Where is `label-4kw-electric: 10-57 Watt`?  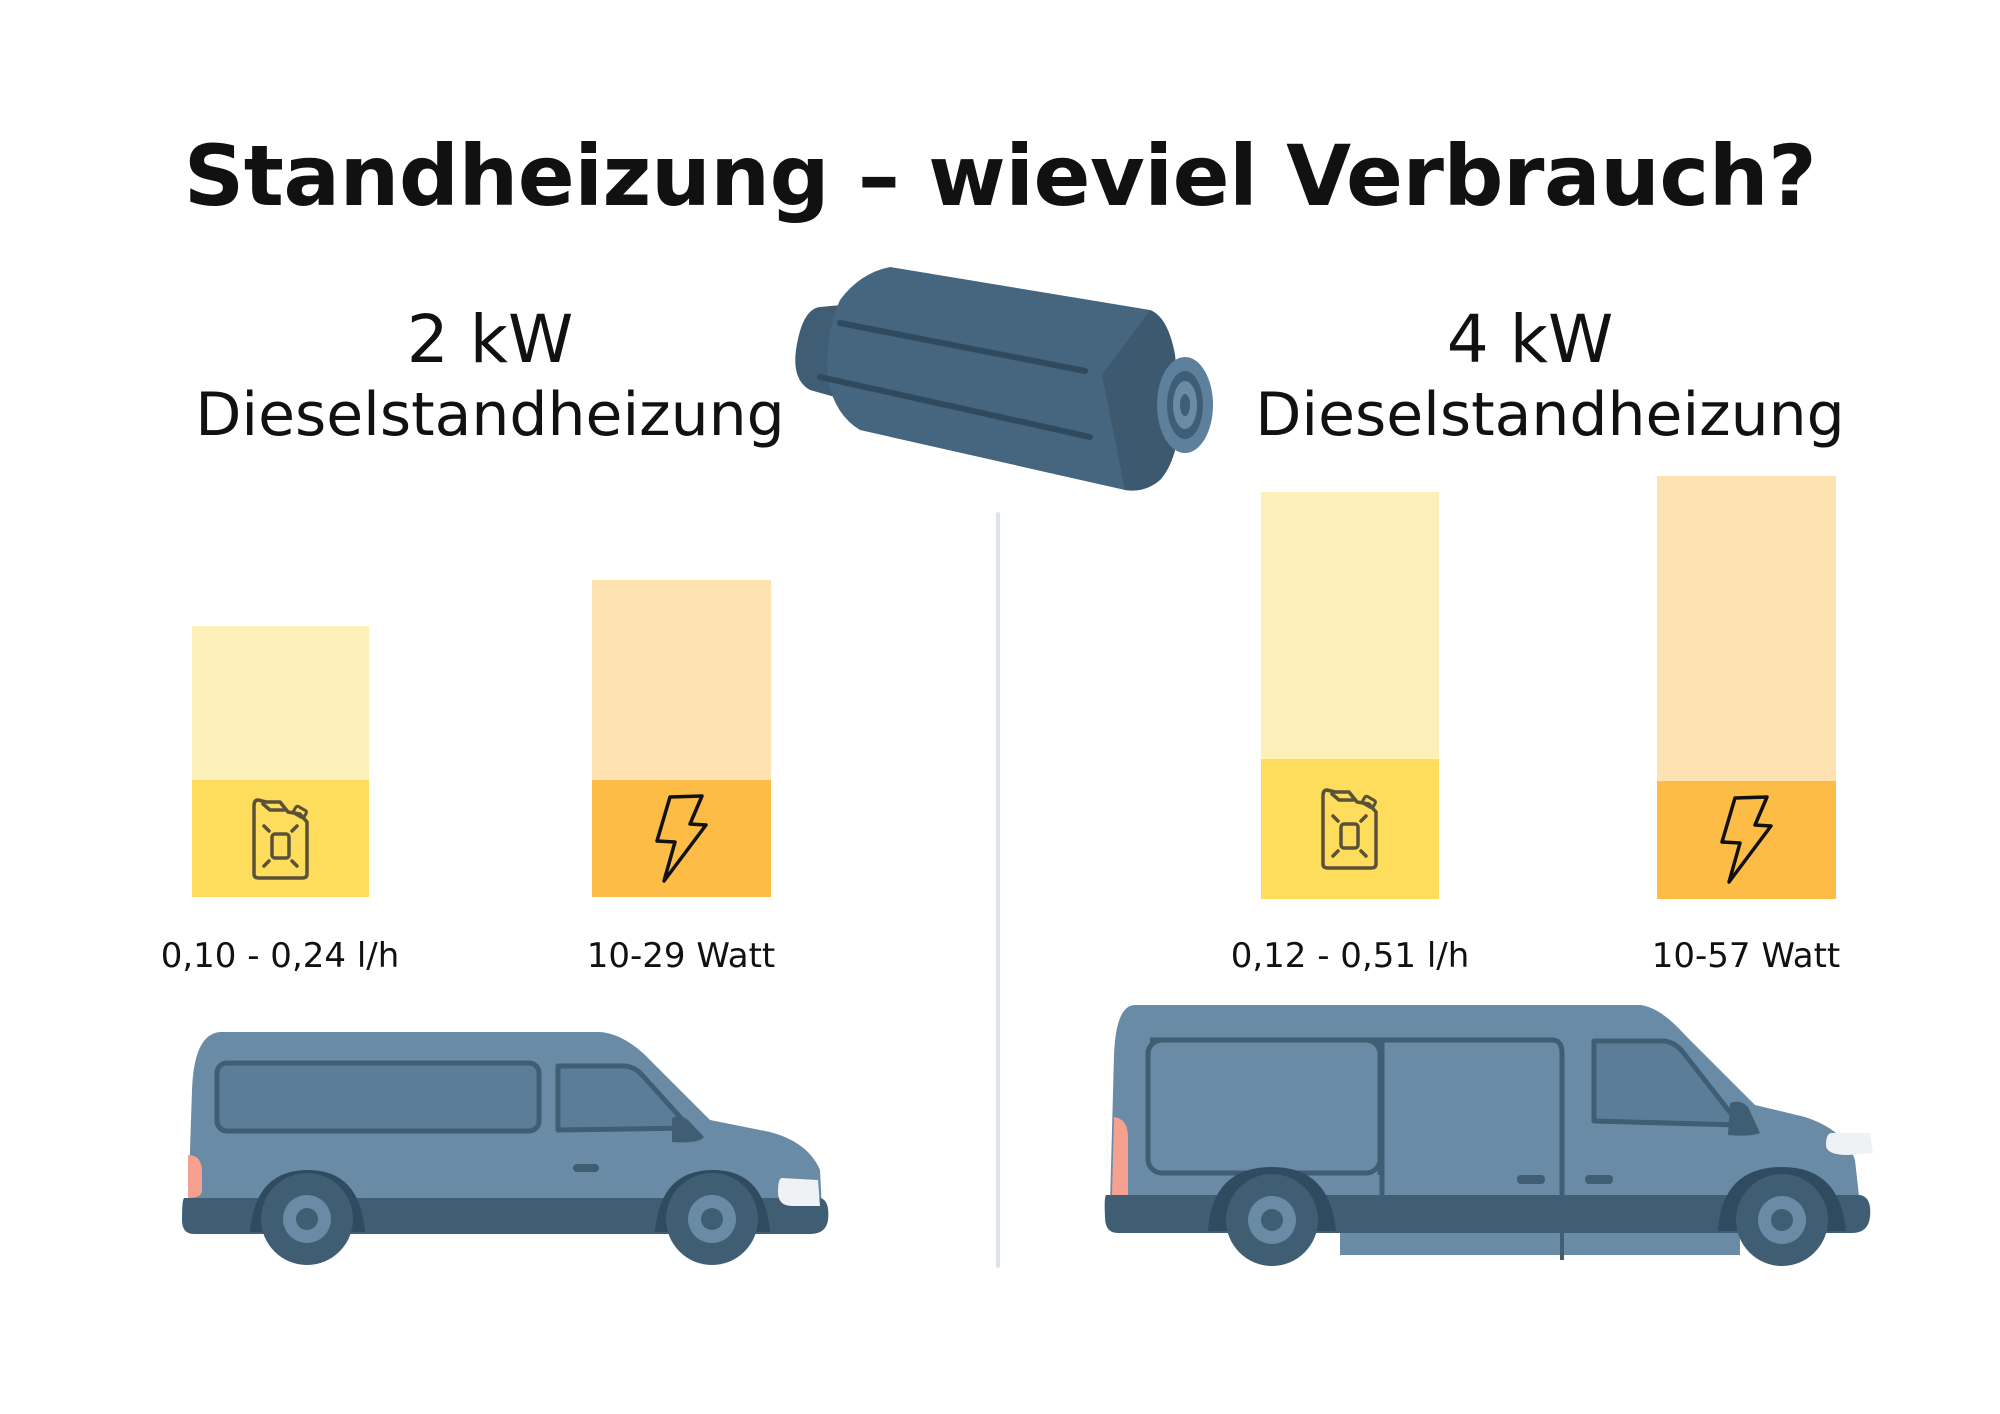 label-4kw-electric: 10-57 Watt is located at coordinates (1746, 956).